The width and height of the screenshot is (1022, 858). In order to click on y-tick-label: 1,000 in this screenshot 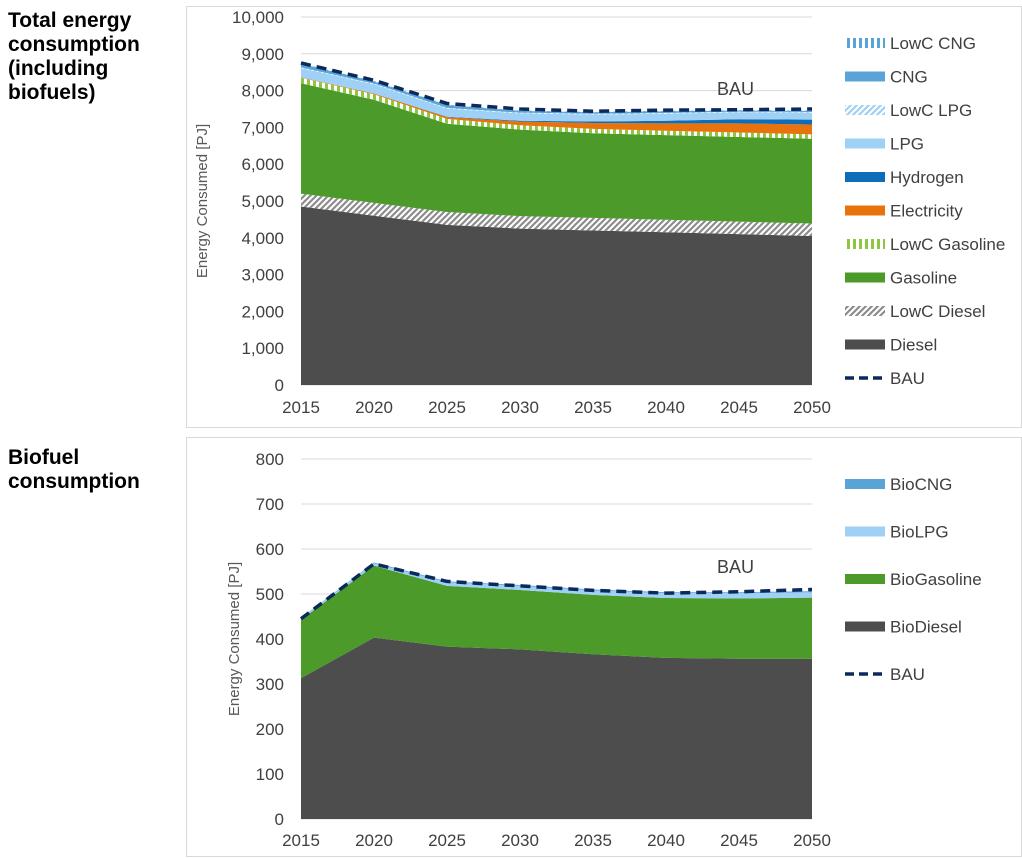, I will do `click(262, 348)`.